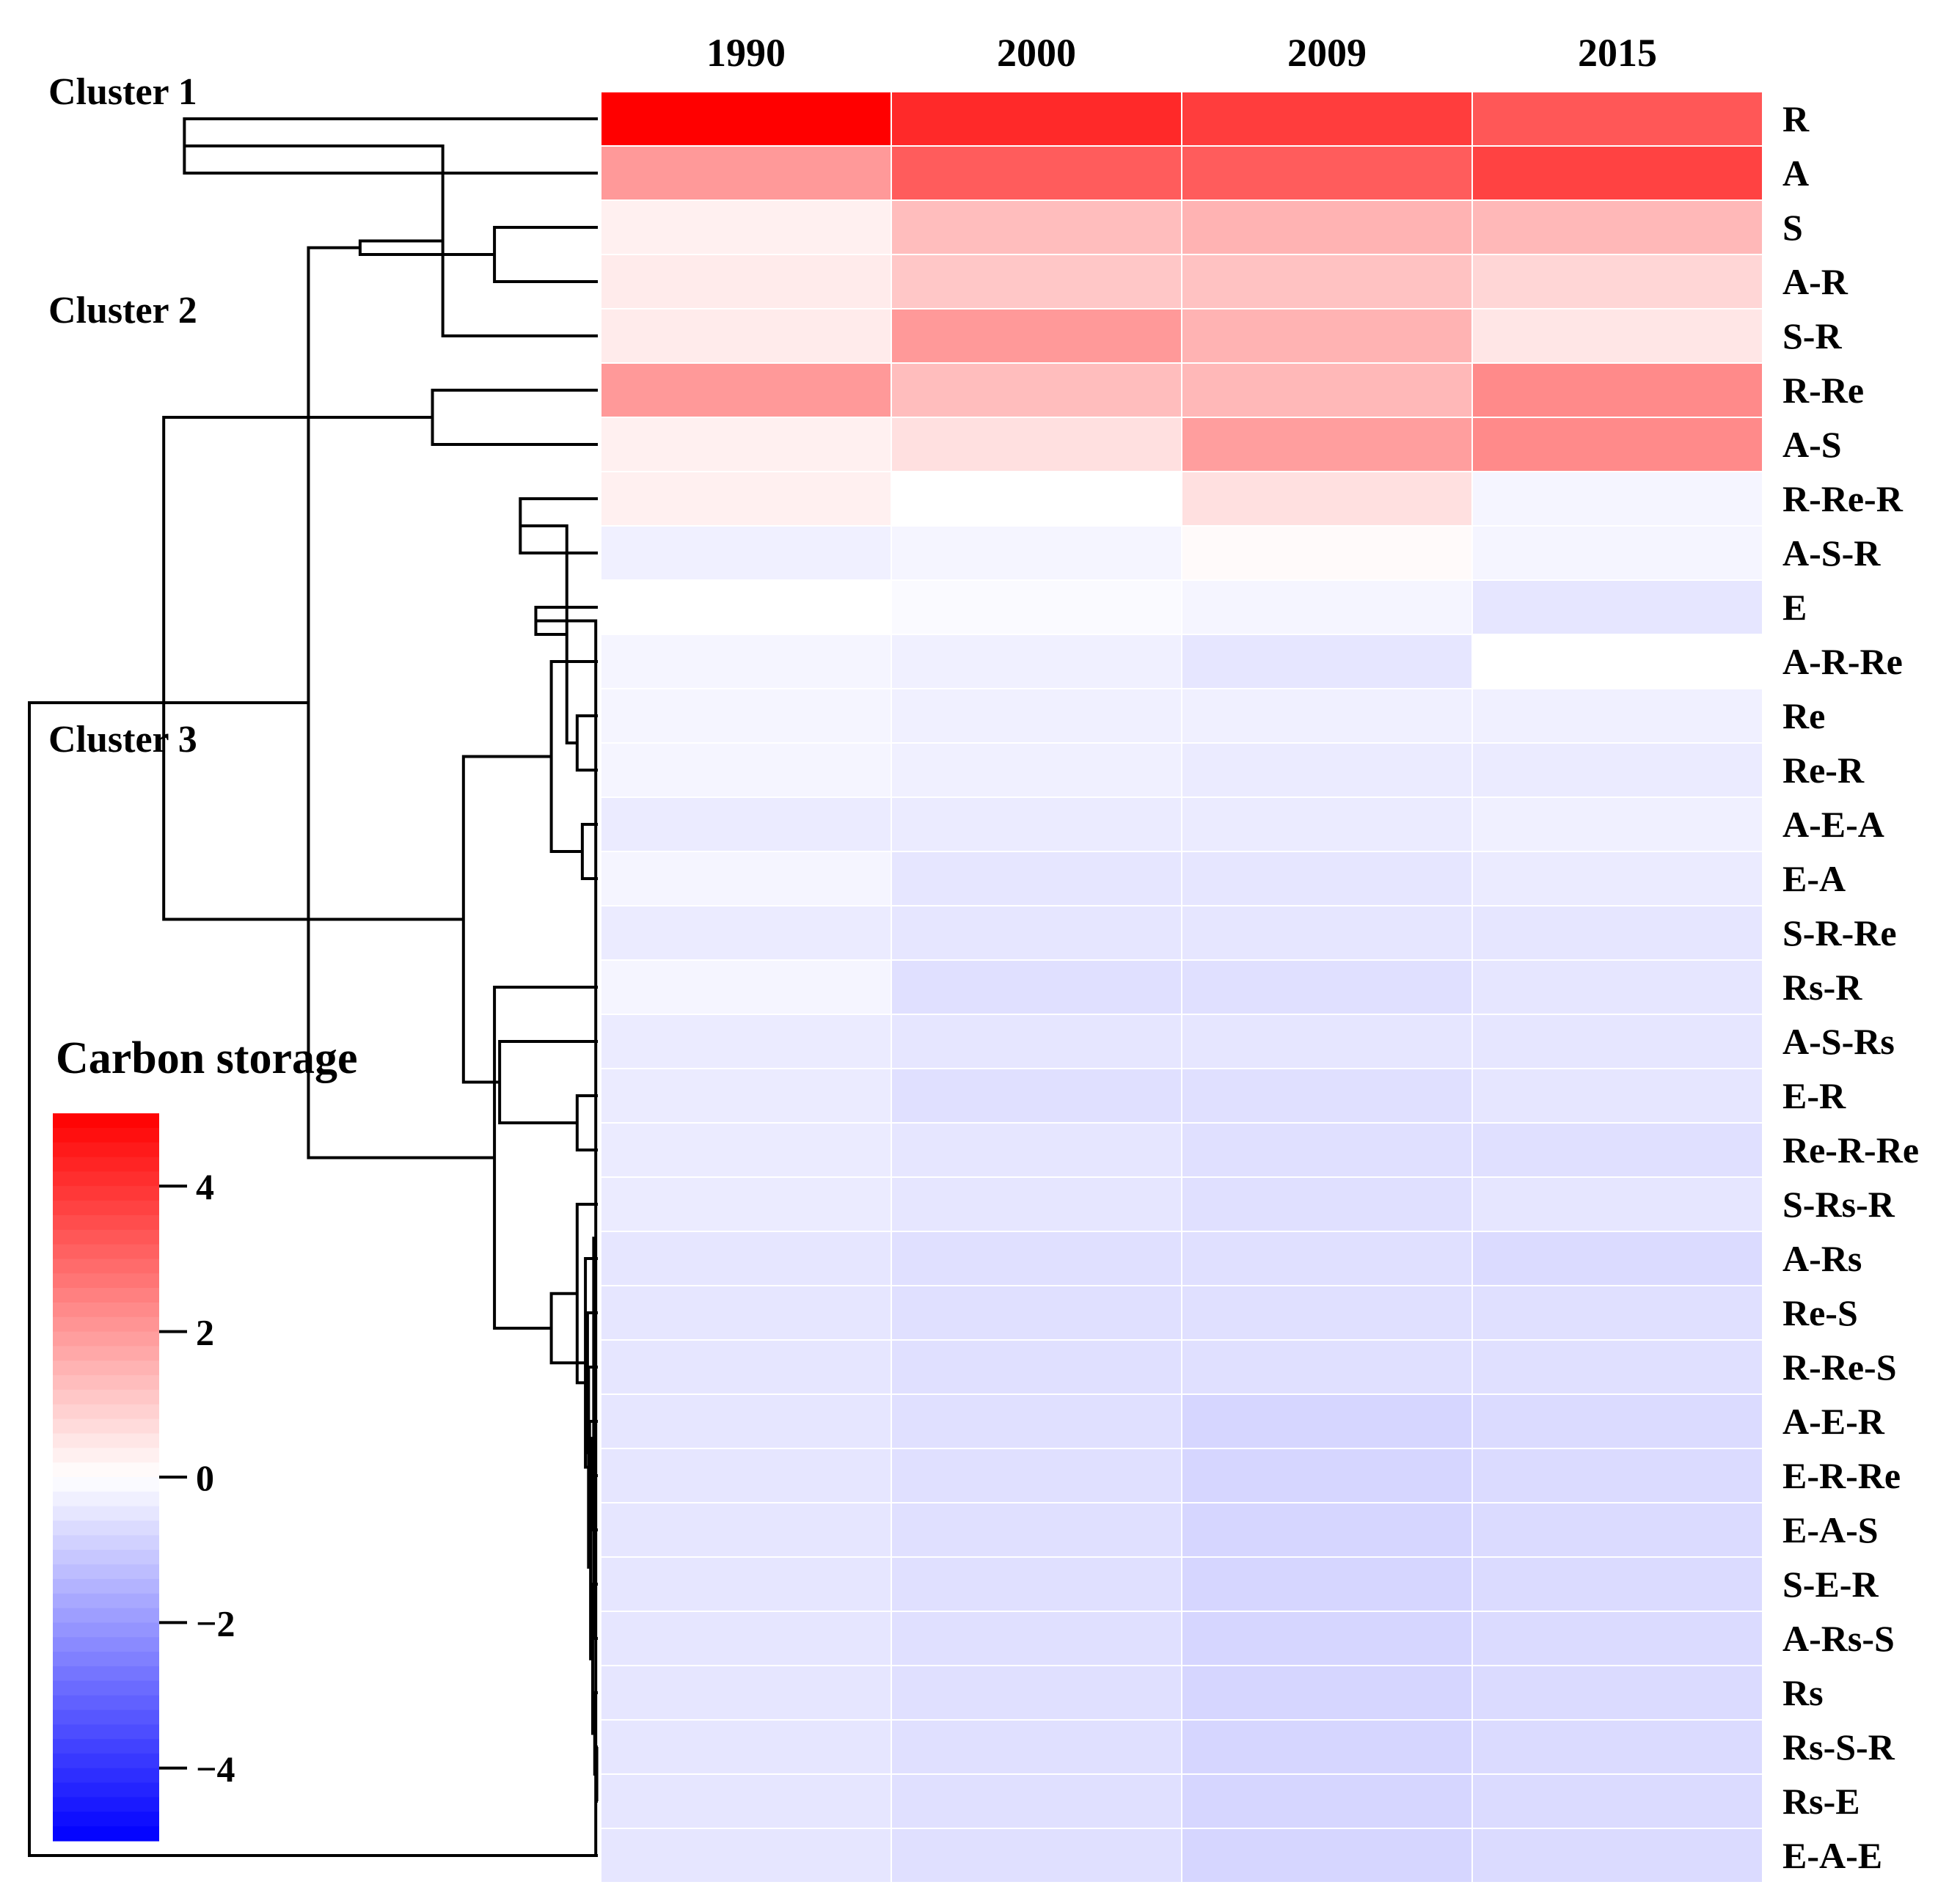  What do you see at coordinates (1181, 53) in the screenshot?
I see `column-labels: 1990 2000 2009 2015` at bounding box center [1181, 53].